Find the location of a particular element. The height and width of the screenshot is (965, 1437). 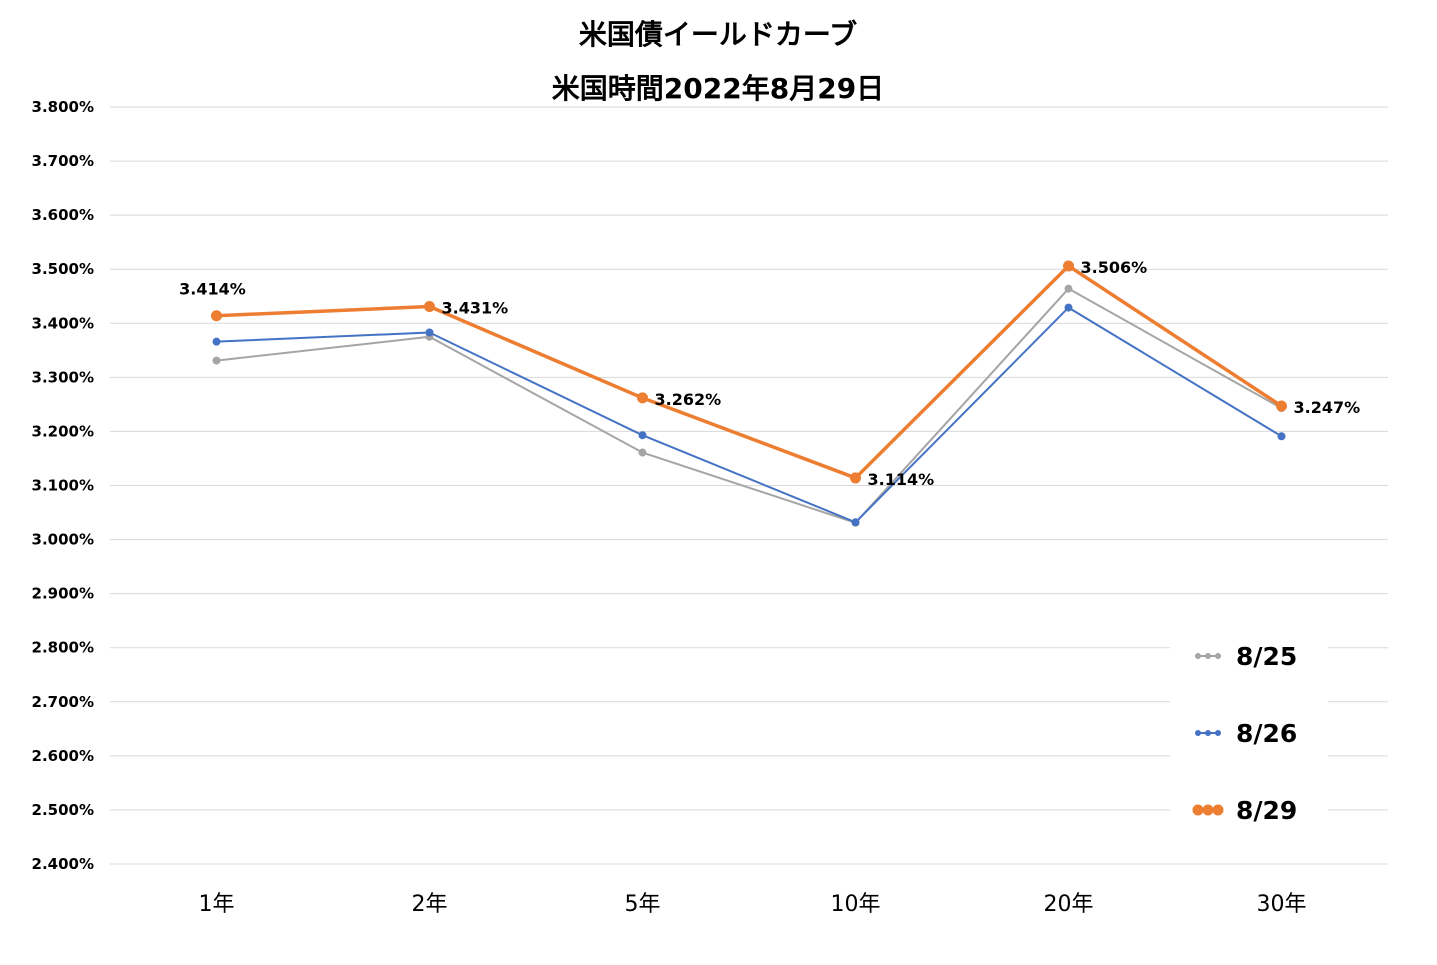

x-tick-label: 10年 is located at coordinates (856, 904).